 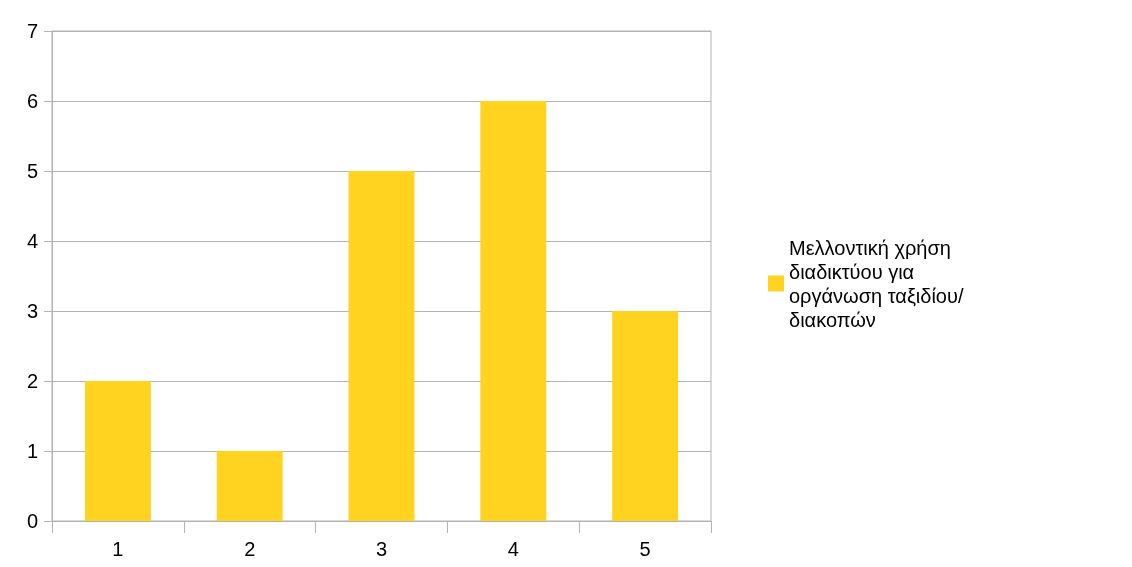 I want to click on x-tick-label: 1, so click(x=118, y=549).